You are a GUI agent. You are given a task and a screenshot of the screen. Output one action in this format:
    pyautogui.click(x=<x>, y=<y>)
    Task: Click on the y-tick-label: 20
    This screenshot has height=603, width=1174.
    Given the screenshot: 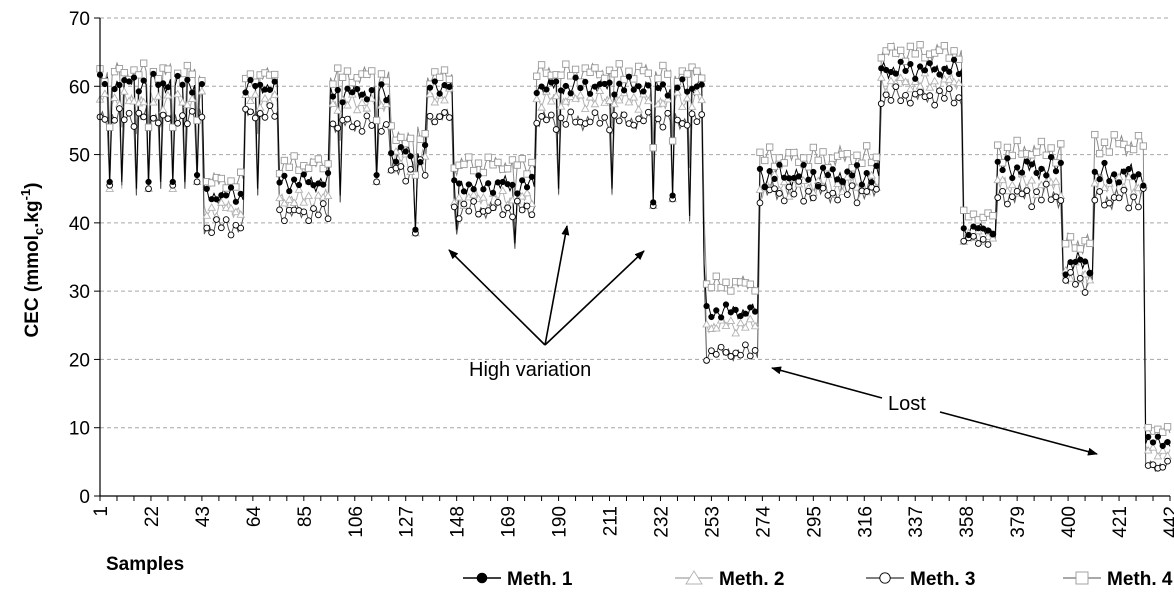 What is the action you would take?
    pyautogui.click(x=79, y=360)
    